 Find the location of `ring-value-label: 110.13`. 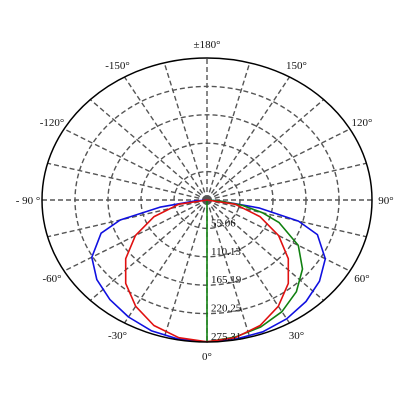

ring-value-label: 110.13 is located at coordinates (226, 252).